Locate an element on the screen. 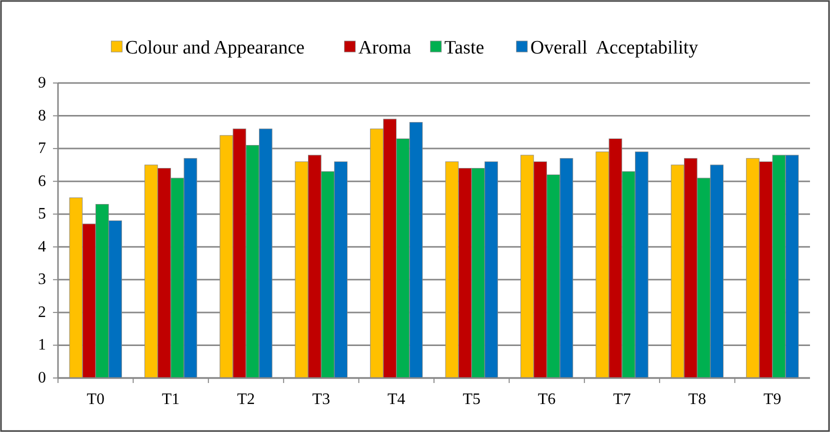 Image resolution: width=830 pixels, height=432 pixels. x-tick-label: T7 is located at coordinates (622, 399).